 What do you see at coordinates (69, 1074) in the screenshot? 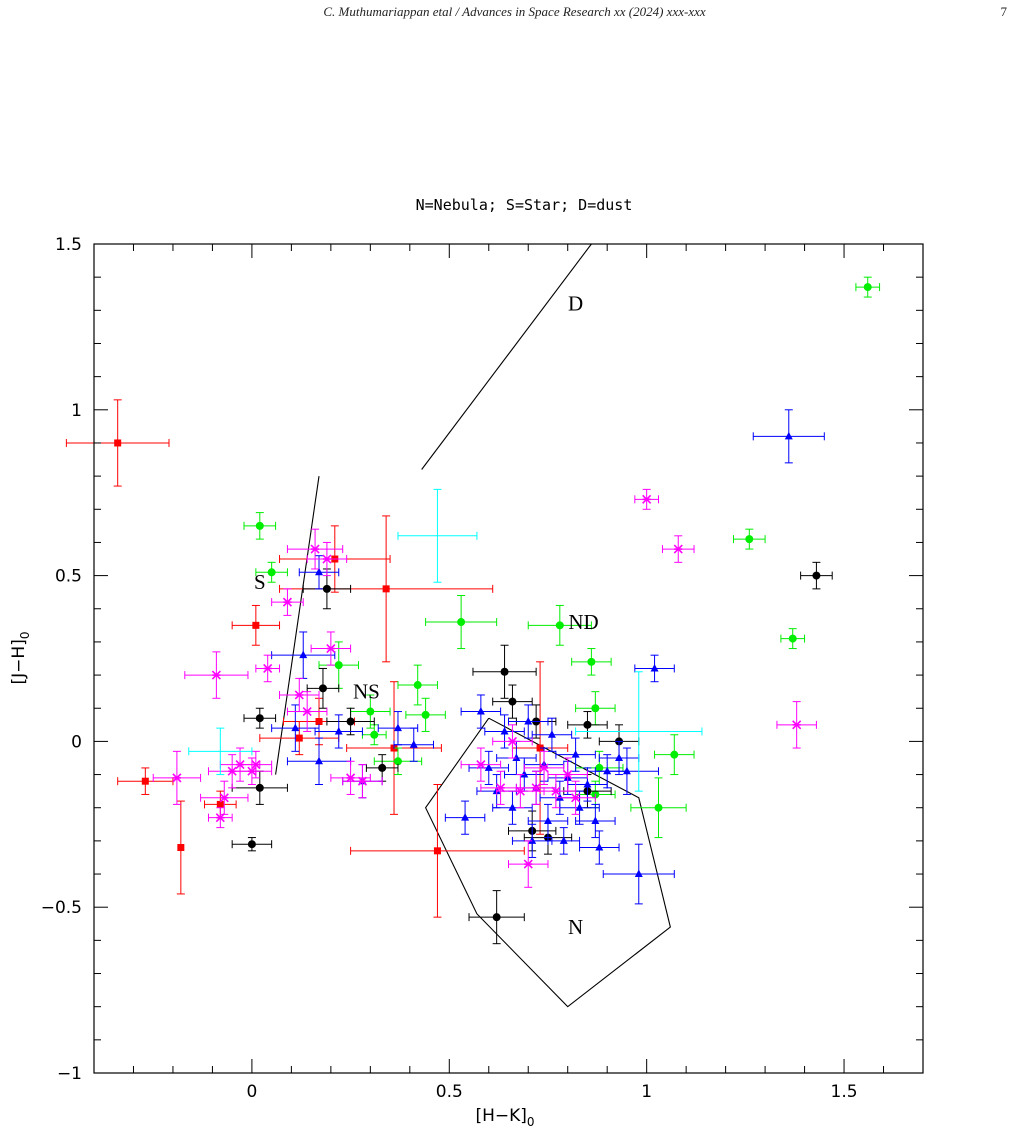
I see `y-tick-label: −1` at bounding box center [69, 1074].